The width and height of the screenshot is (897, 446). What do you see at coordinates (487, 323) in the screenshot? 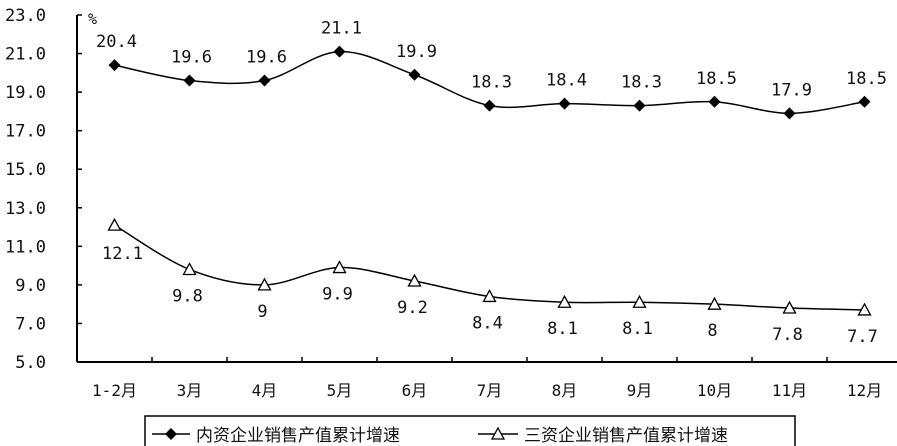
I see `data-label: 8.4` at bounding box center [487, 323].